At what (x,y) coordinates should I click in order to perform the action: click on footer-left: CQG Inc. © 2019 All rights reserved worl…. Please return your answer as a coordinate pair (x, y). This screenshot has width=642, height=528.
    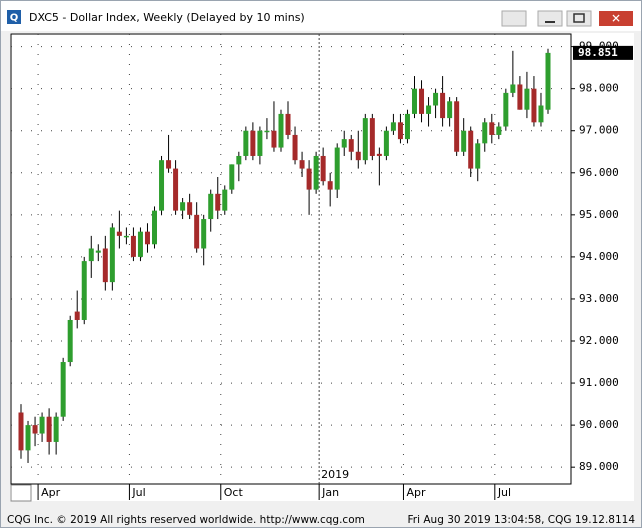
    Looking at the image, I should click on (186, 520).